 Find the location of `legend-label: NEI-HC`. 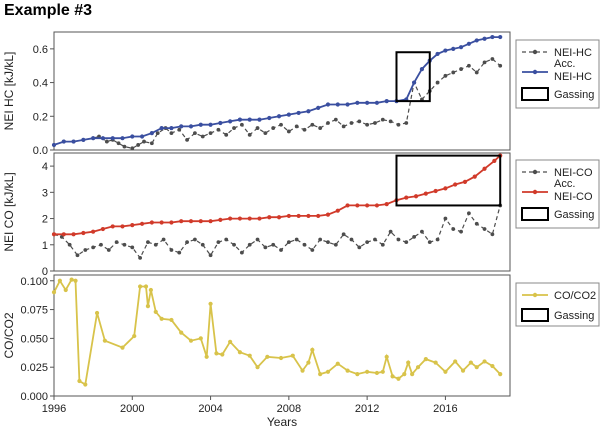

legend-label: NEI-HC is located at coordinates (573, 77).